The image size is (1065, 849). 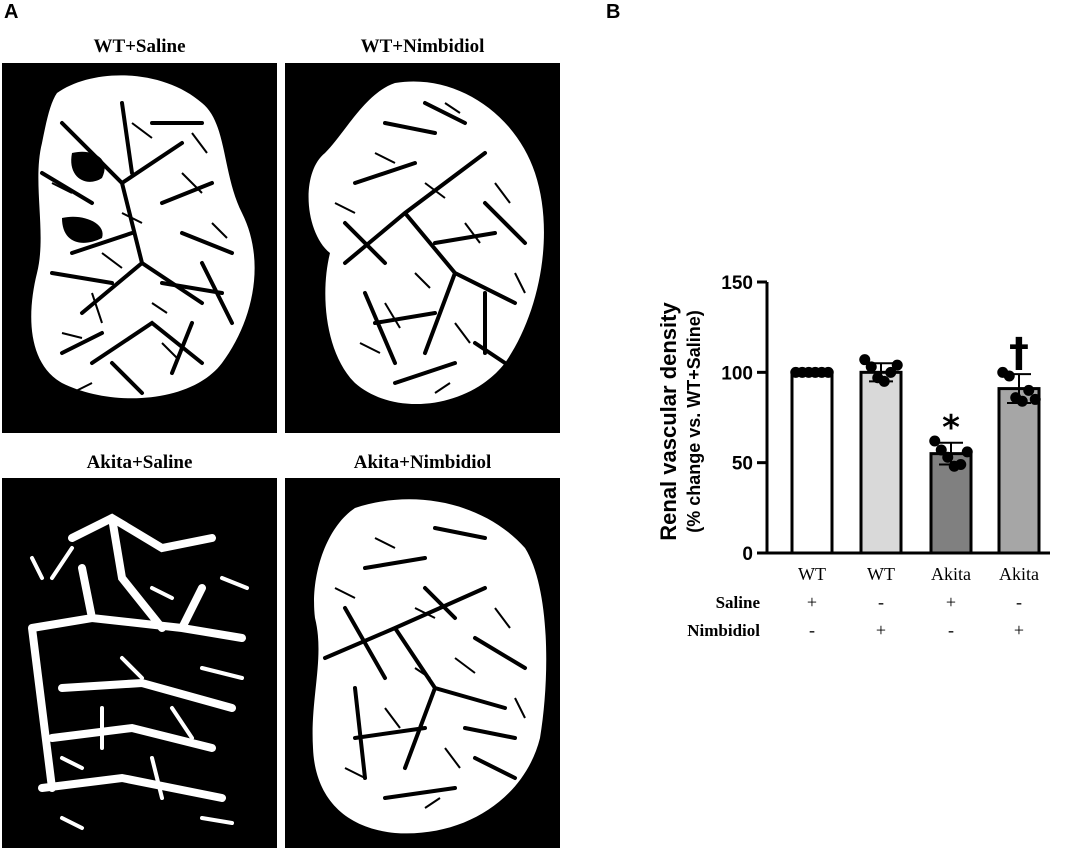 What do you see at coordinates (951, 428) in the screenshot?
I see `significance-marker: *` at bounding box center [951, 428].